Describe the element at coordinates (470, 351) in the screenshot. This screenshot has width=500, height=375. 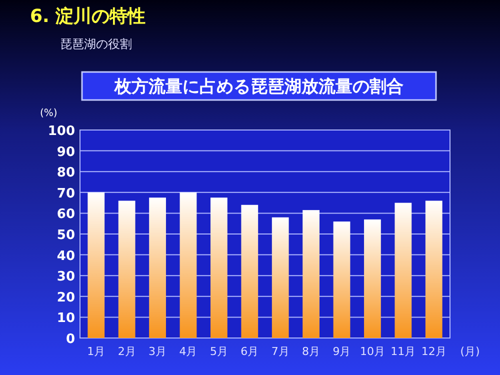
I see `x-axis-title: (月)` at that location.